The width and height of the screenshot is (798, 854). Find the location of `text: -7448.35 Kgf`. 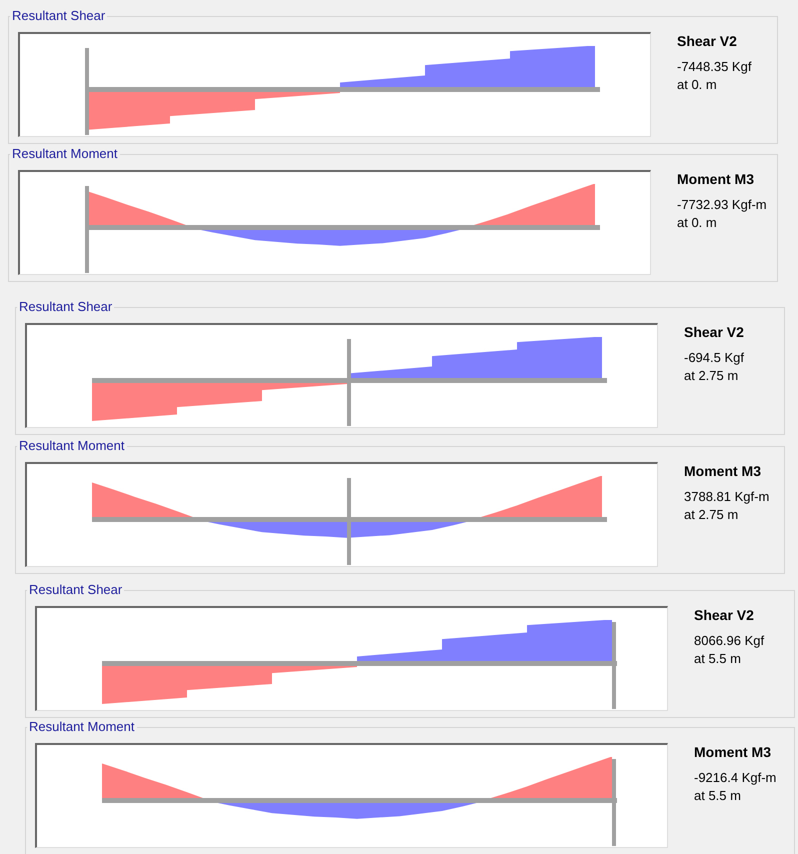

text: -7448.35 Kgf is located at coordinates (714, 67).